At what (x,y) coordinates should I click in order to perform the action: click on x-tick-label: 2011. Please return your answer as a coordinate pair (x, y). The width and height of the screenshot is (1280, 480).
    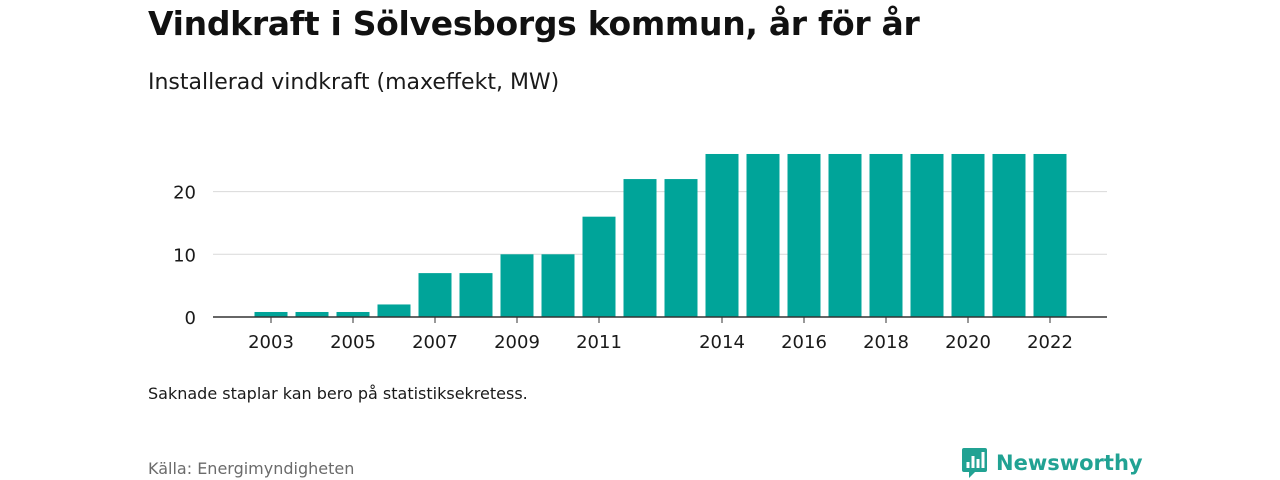
    Looking at the image, I should click on (599, 342).